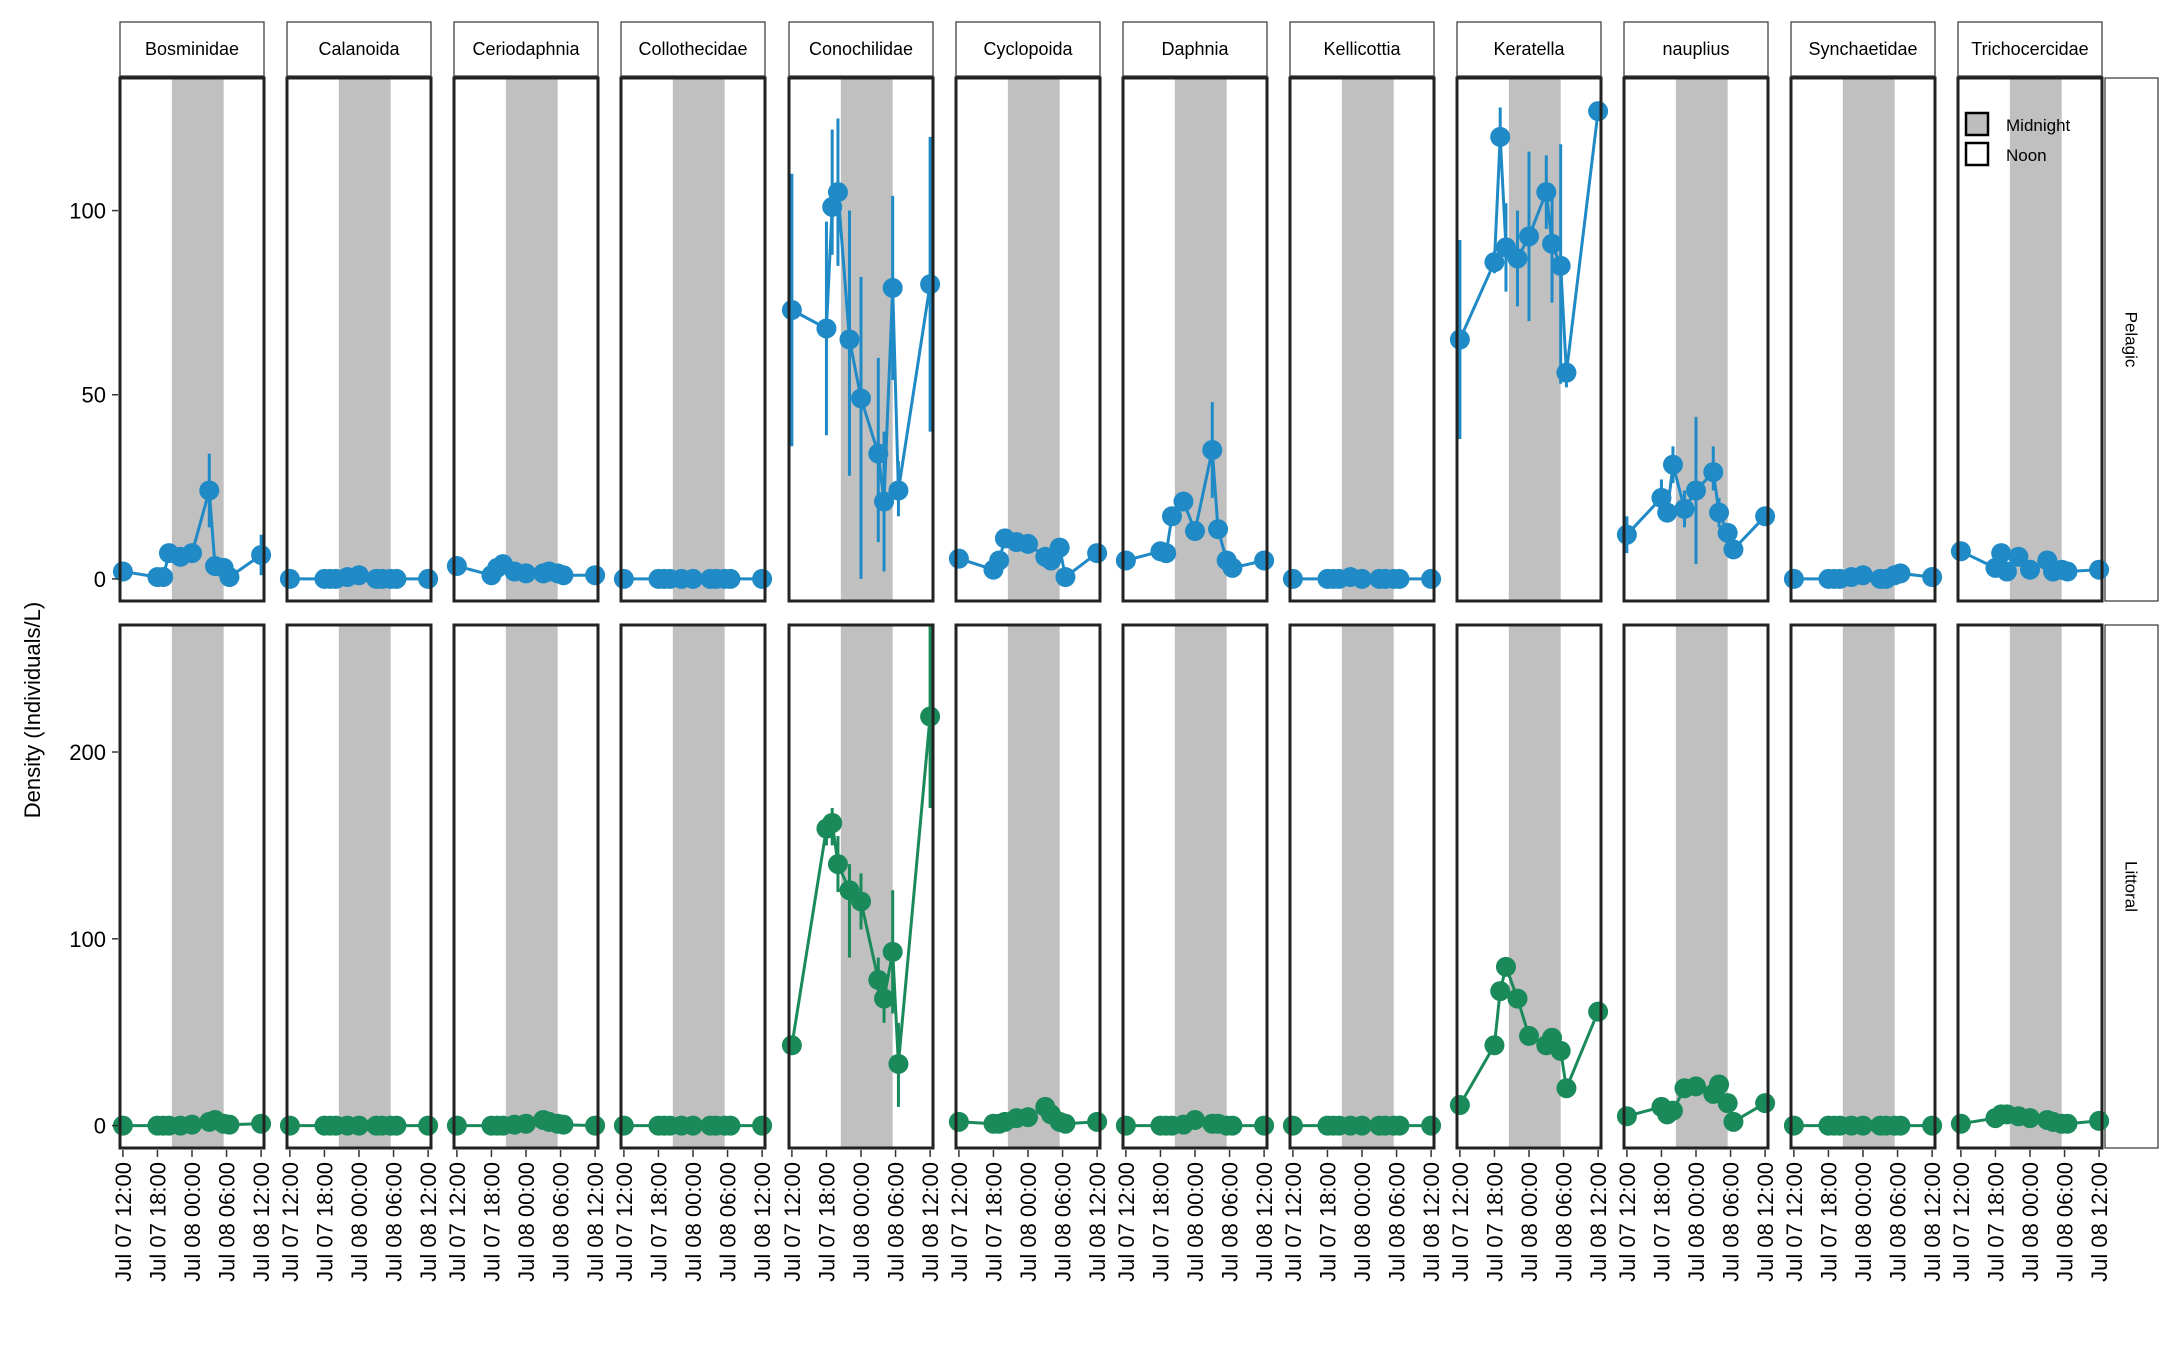 The height and width of the screenshot is (1362, 2179). Describe the element at coordinates (1977, 154) in the screenshot. I see `legend-swatch` at that location.